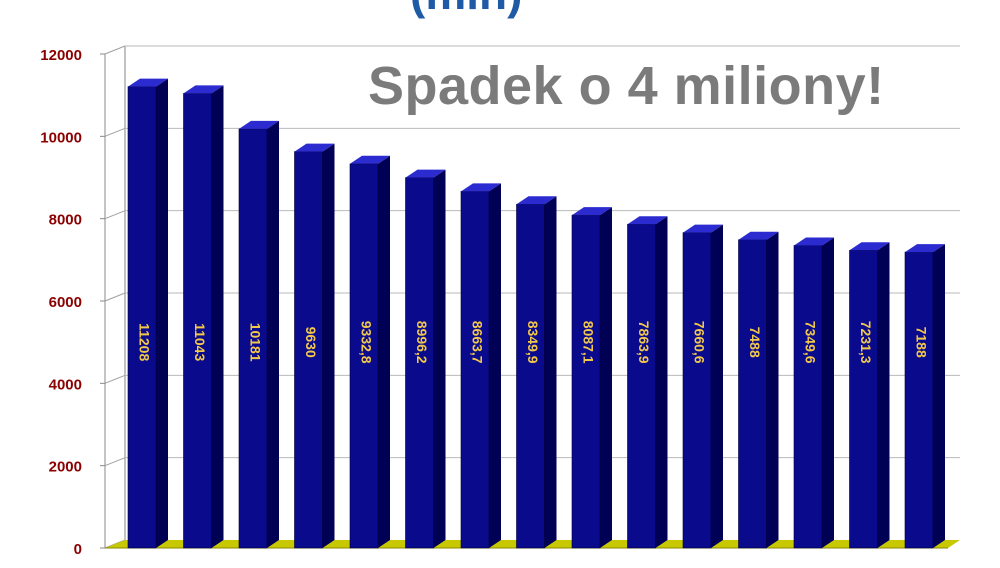  Describe the element at coordinates (65, 302) in the screenshot. I see `y-tick-label: 6000` at that location.